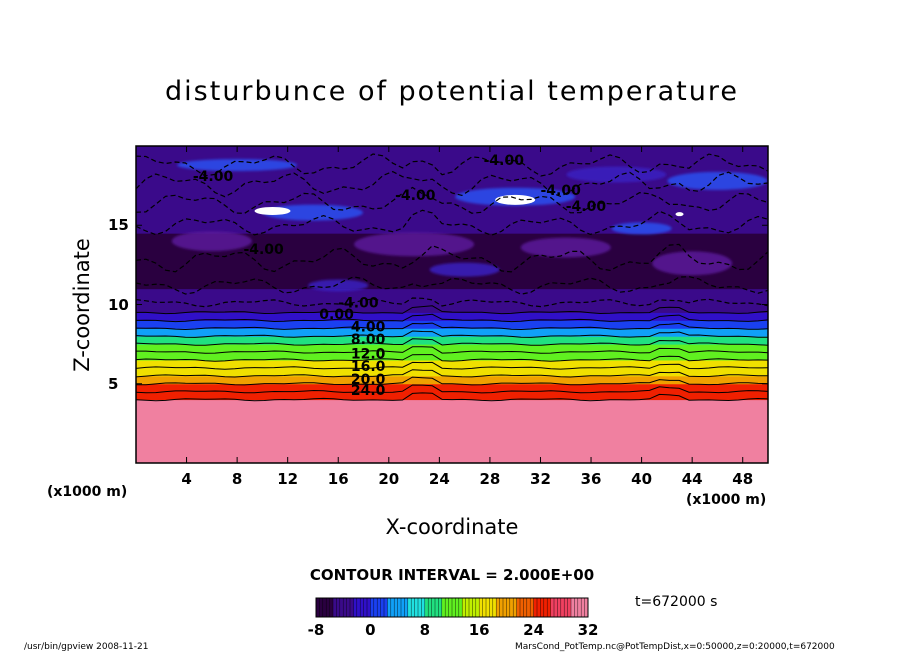  I want to click on x-tick-label: 48, so click(743, 479).